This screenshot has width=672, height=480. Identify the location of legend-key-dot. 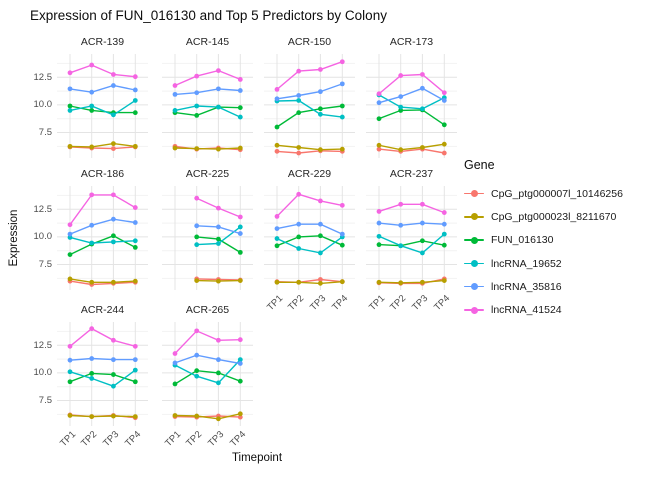
(474, 240).